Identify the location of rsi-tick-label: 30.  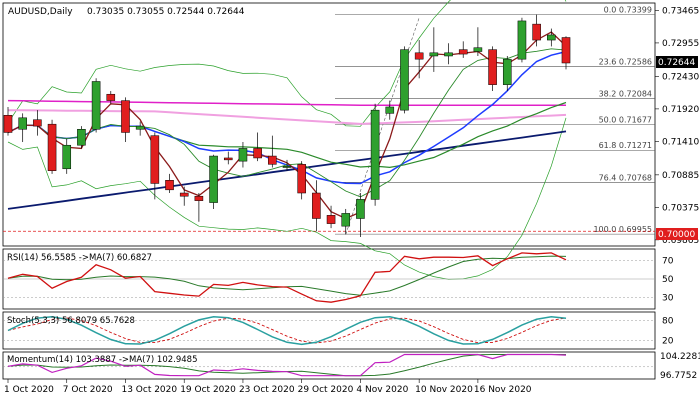
(668, 299).